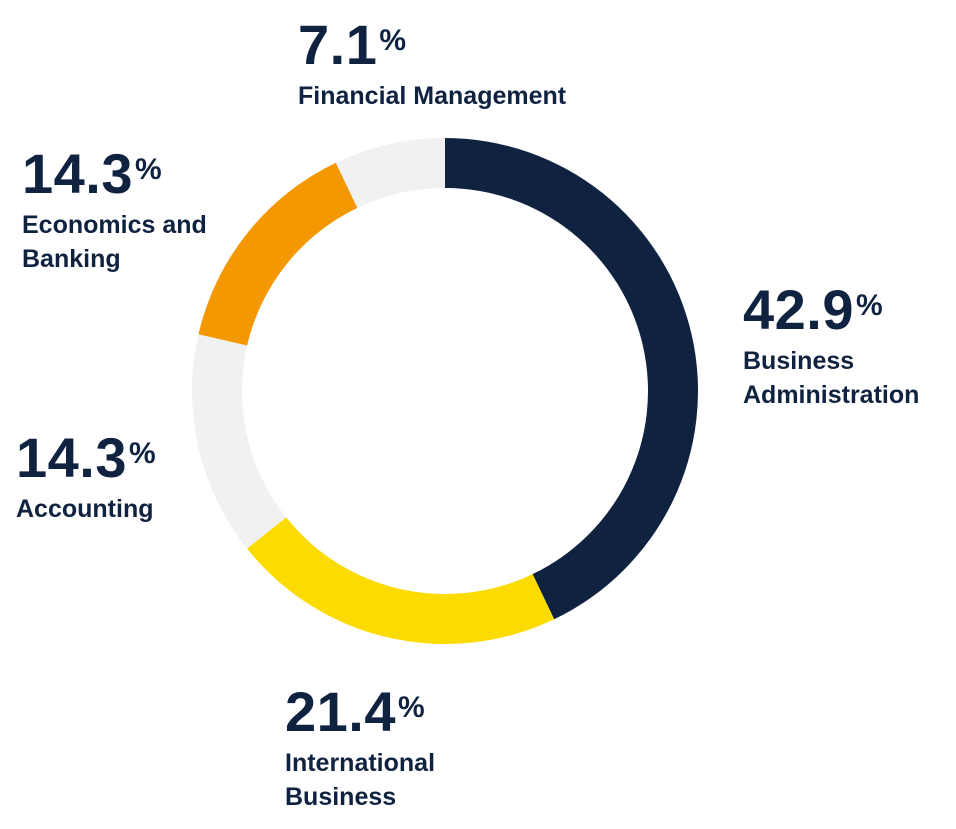  What do you see at coordinates (432, 65) in the screenshot?
I see `label-financial-management: 7.1% Financial Management` at bounding box center [432, 65].